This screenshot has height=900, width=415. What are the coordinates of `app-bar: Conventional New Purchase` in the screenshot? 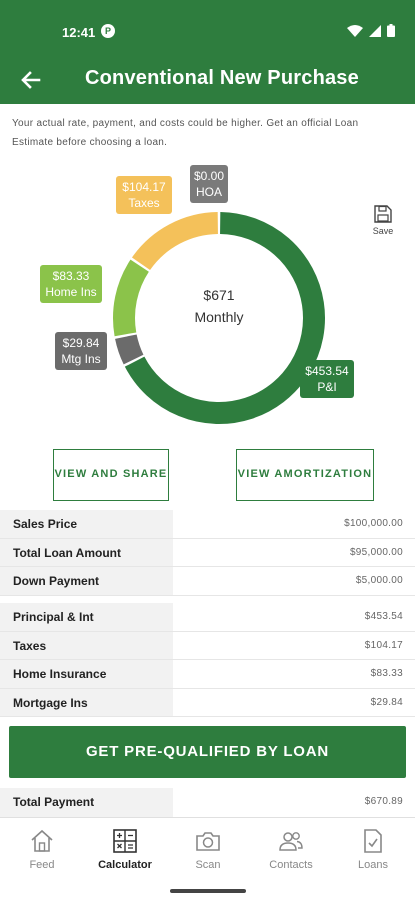 It's located at (207, 81).